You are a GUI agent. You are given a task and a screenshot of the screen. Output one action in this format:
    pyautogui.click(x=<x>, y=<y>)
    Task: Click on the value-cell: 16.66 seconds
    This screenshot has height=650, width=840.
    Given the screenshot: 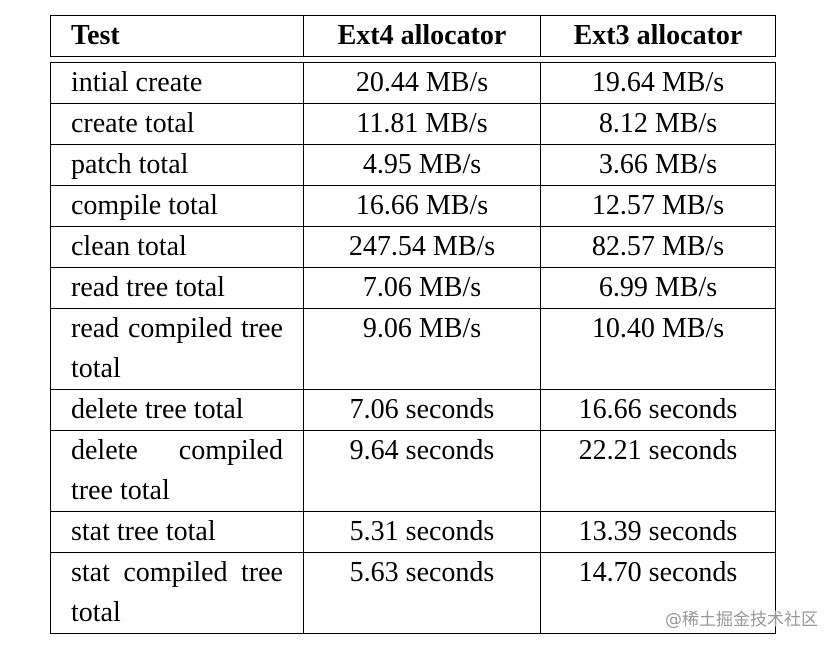 What is the action you would take?
    pyautogui.click(x=658, y=410)
    